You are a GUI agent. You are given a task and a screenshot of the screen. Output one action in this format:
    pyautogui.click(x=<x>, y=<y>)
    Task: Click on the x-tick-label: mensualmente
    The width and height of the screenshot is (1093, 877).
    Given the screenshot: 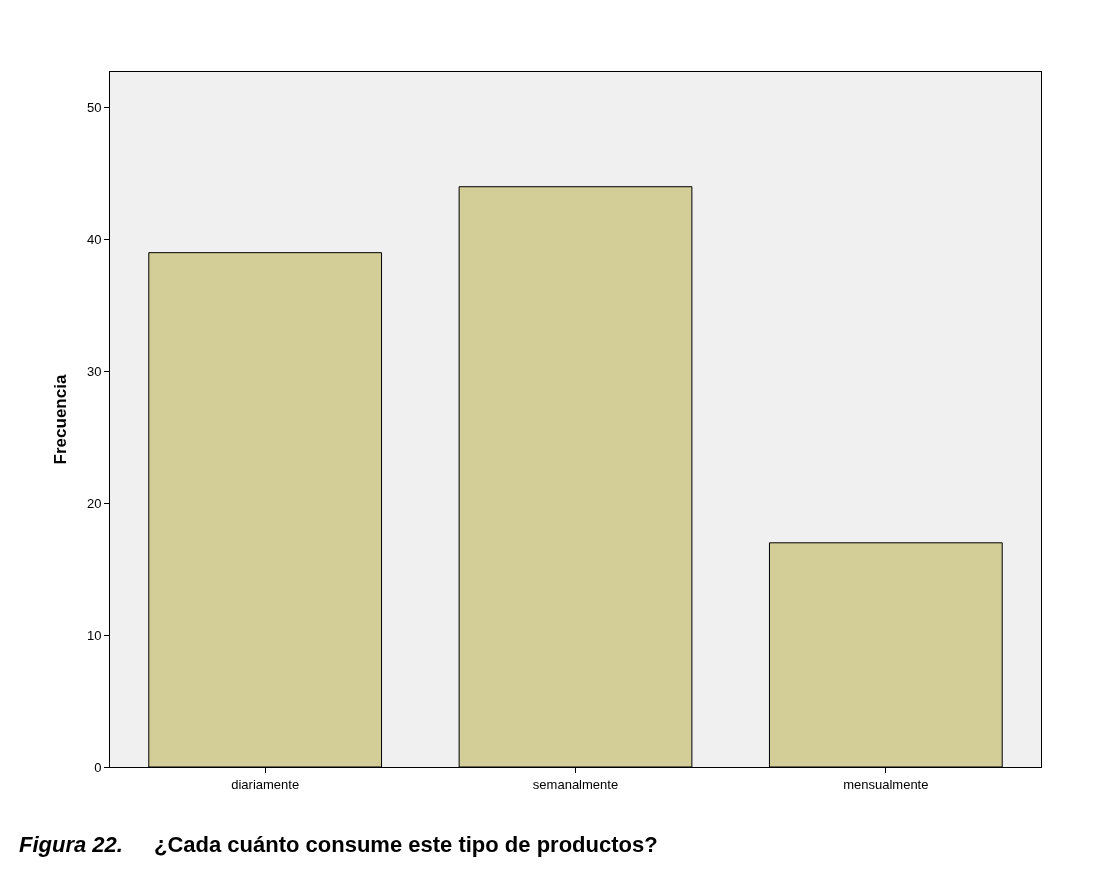 What is the action you would take?
    pyautogui.click(x=886, y=784)
    